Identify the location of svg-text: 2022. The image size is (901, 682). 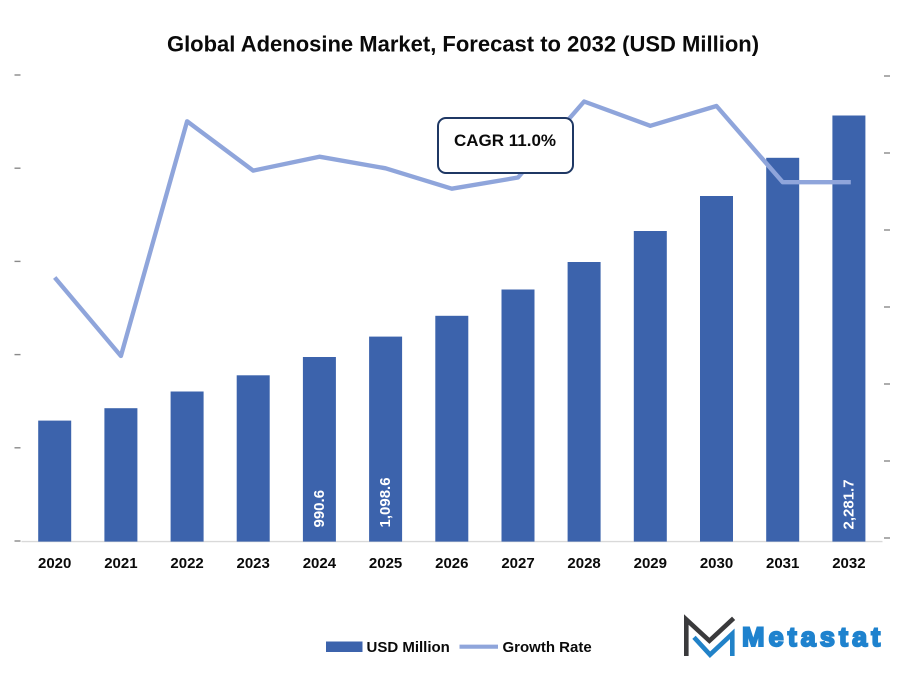
(186, 563).